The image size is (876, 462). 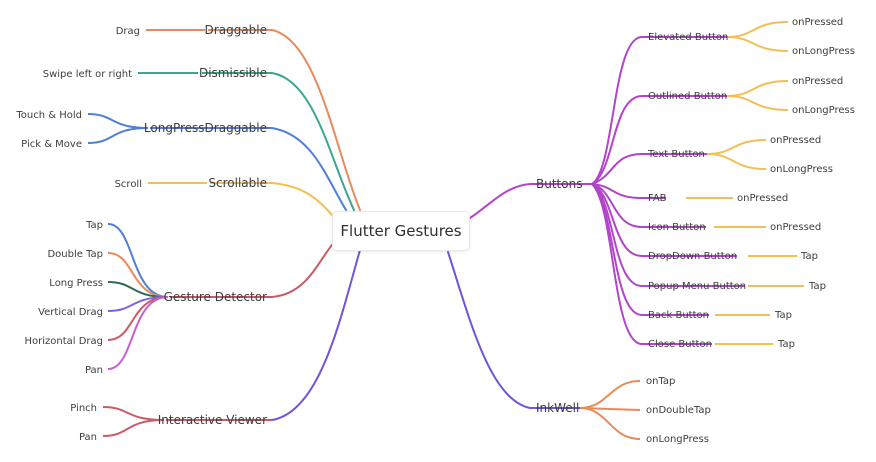 I want to click on leaf-long-press: Long Press, so click(x=76, y=283).